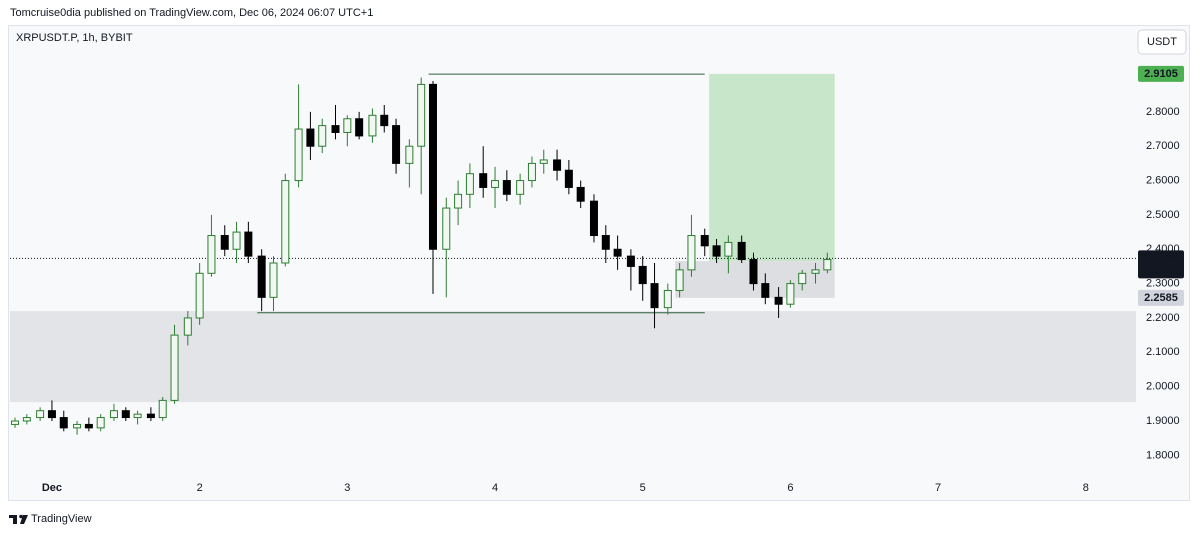 This screenshot has height=540, width=1200. I want to click on y-tick-label: 2.0000, so click(1163, 387).